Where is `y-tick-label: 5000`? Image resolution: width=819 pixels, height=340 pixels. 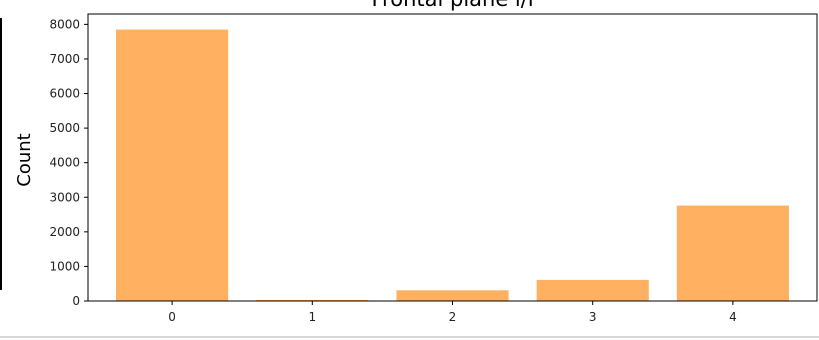
y-tick-label: 5000 is located at coordinates (64, 128).